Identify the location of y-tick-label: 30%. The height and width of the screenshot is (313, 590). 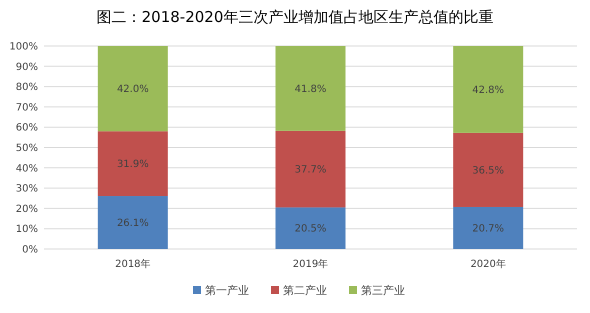
(27, 189).